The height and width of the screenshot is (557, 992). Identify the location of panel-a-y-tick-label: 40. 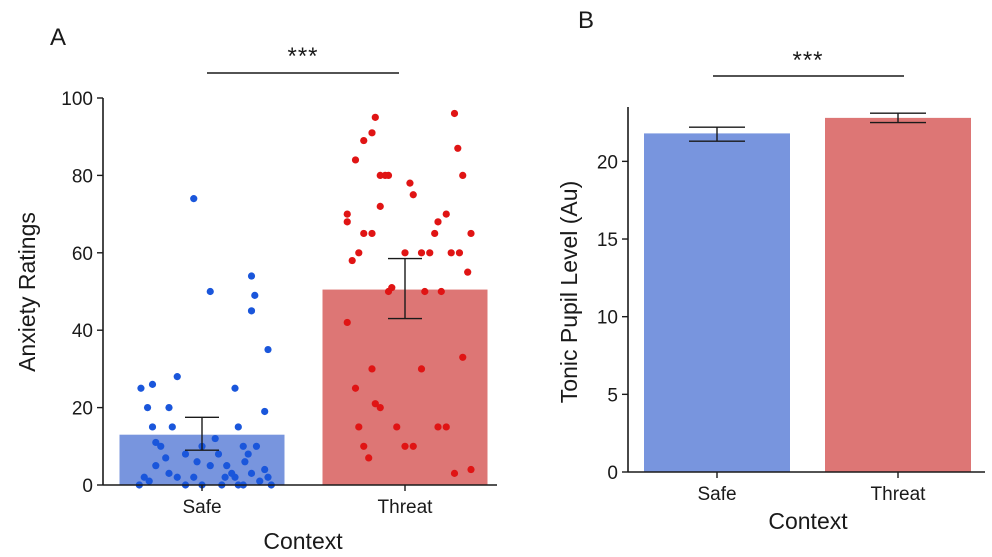
(82, 331).